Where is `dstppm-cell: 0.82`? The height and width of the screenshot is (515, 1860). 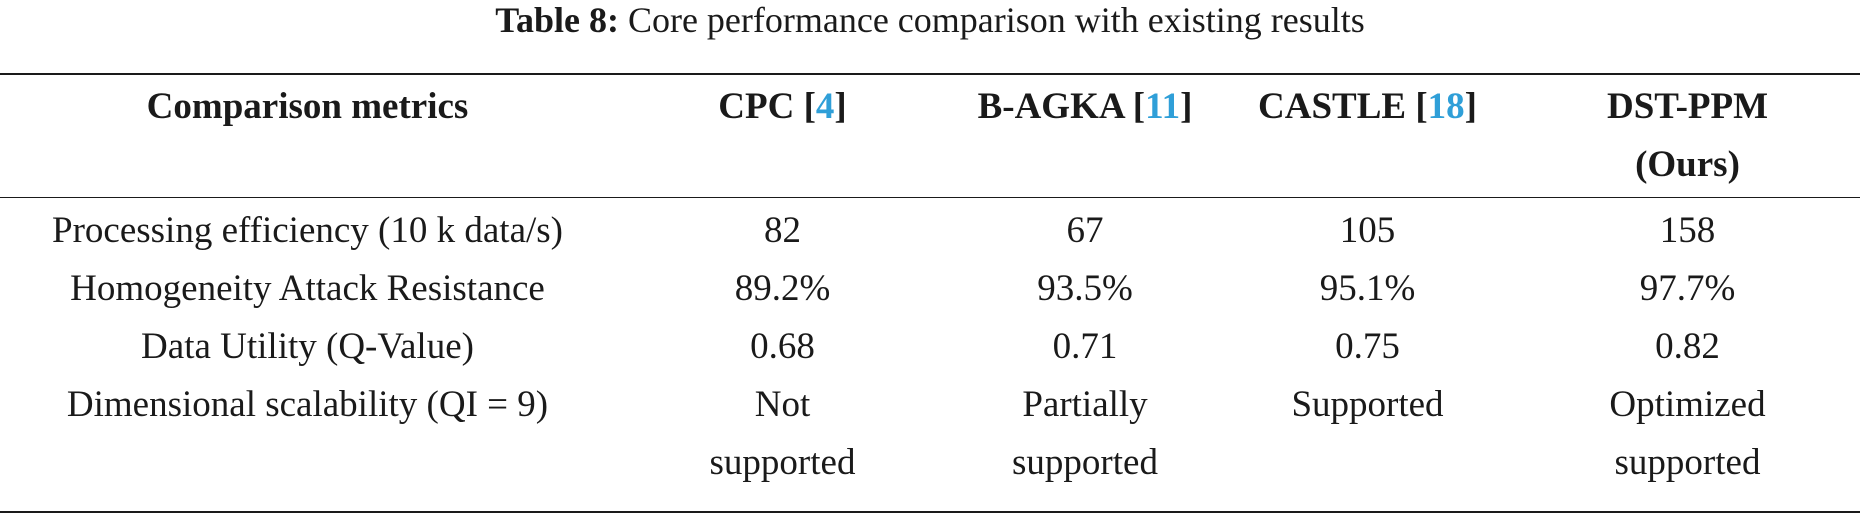 dstppm-cell: 0.82 is located at coordinates (1687, 346).